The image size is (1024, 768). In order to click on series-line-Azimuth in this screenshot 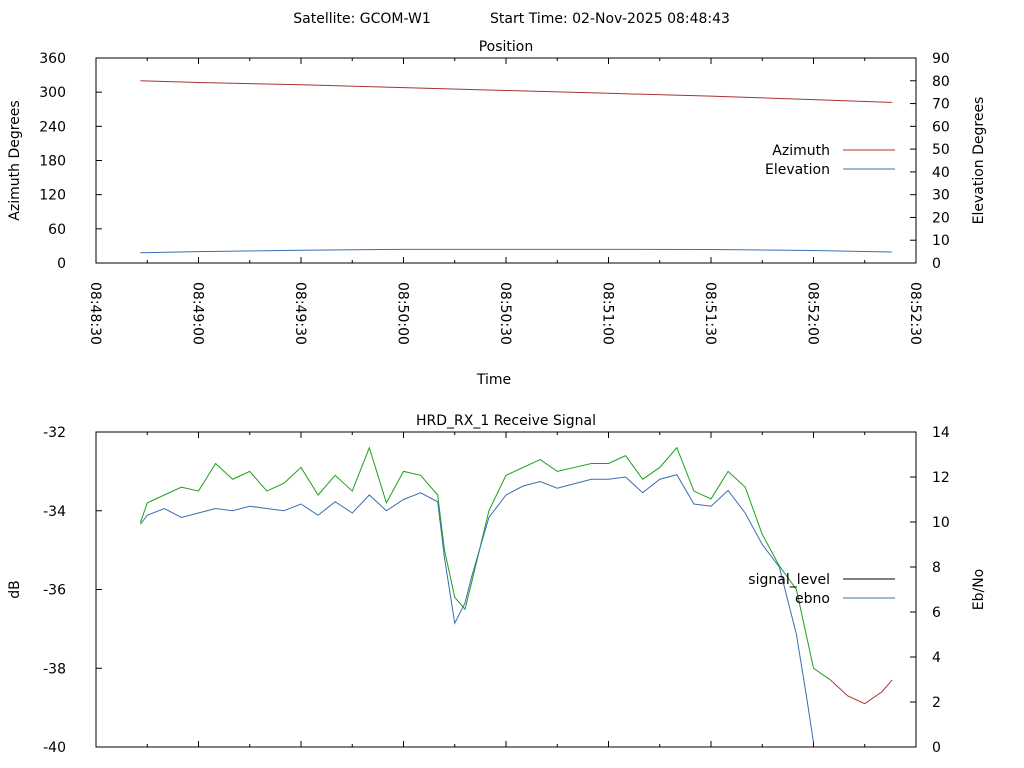, I will do `click(516, 91)`.